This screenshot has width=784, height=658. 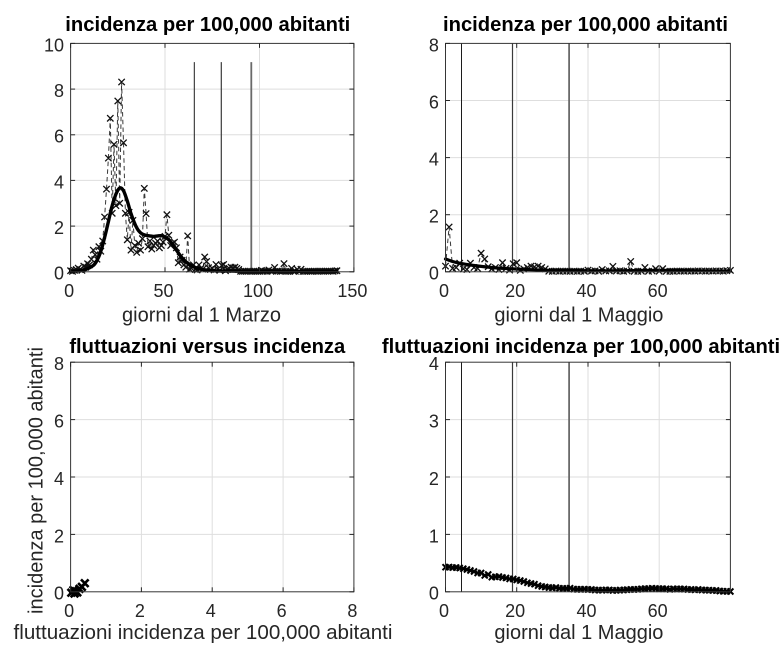 I want to click on svg-text: 100, so click(x=258, y=291).